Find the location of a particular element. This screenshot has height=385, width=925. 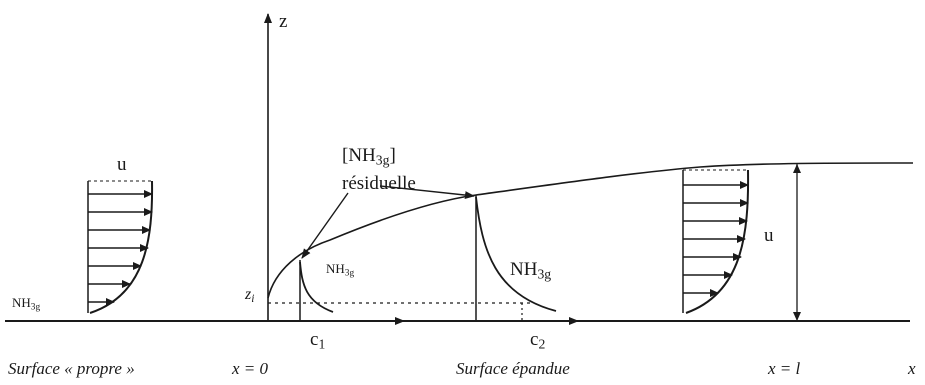

u-left-label: u is located at coordinates (122, 164).